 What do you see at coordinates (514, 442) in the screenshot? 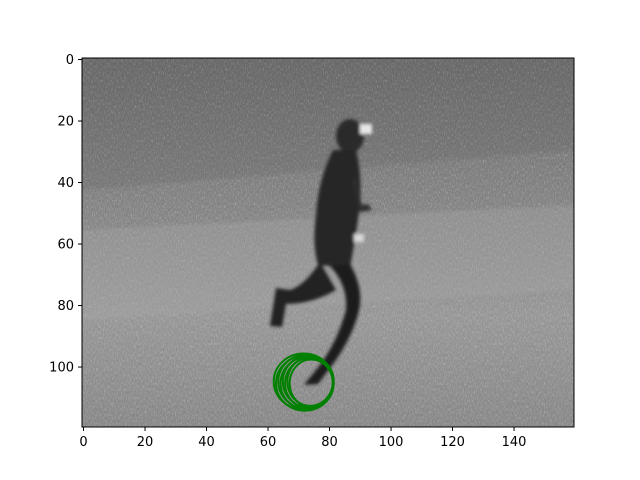
I see `x-tick-label: 140` at bounding box center [514, 442].